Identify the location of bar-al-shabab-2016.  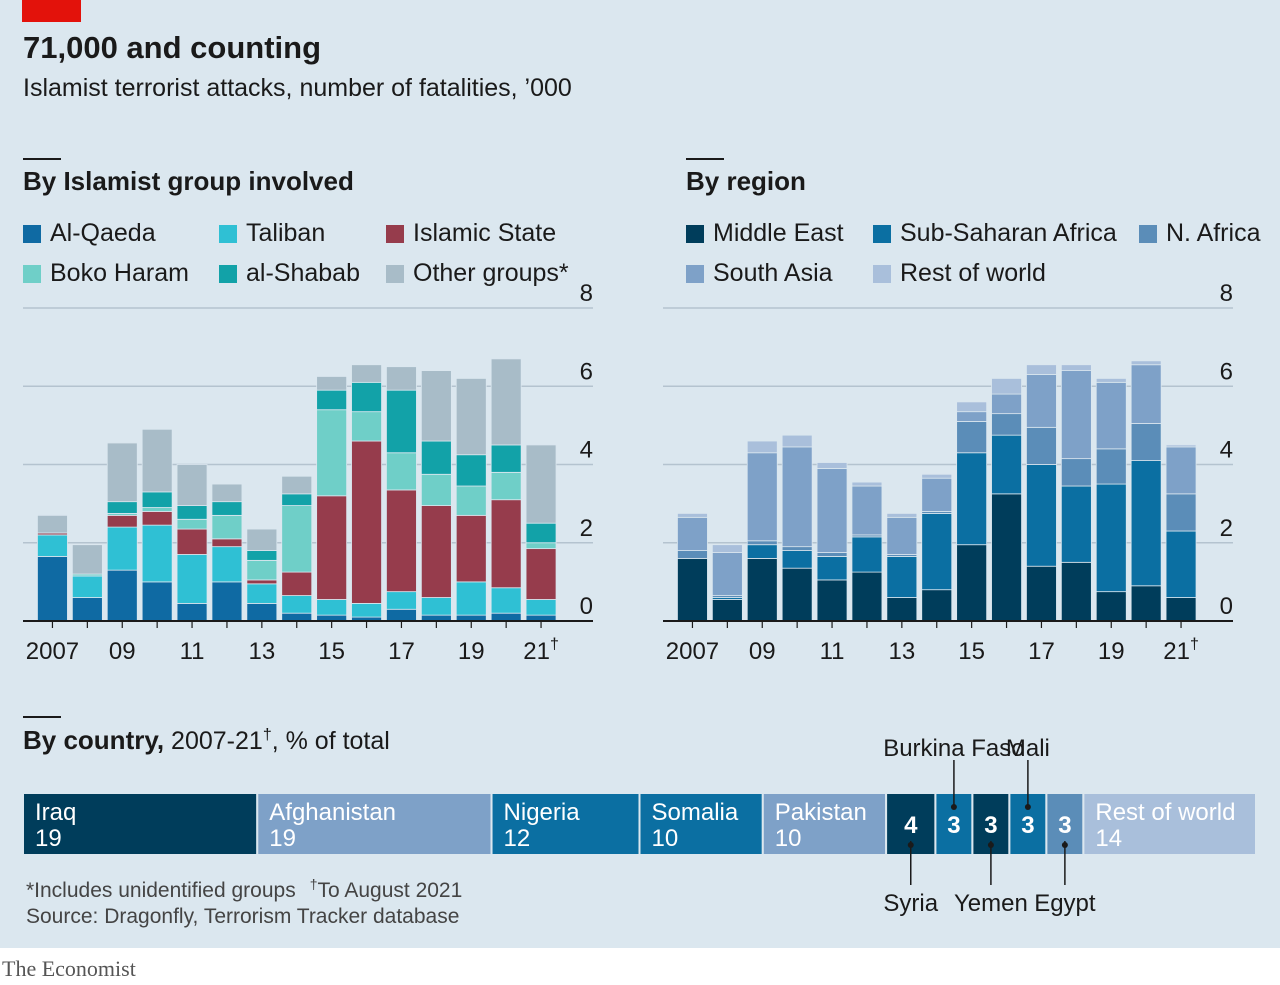
(366, 397).